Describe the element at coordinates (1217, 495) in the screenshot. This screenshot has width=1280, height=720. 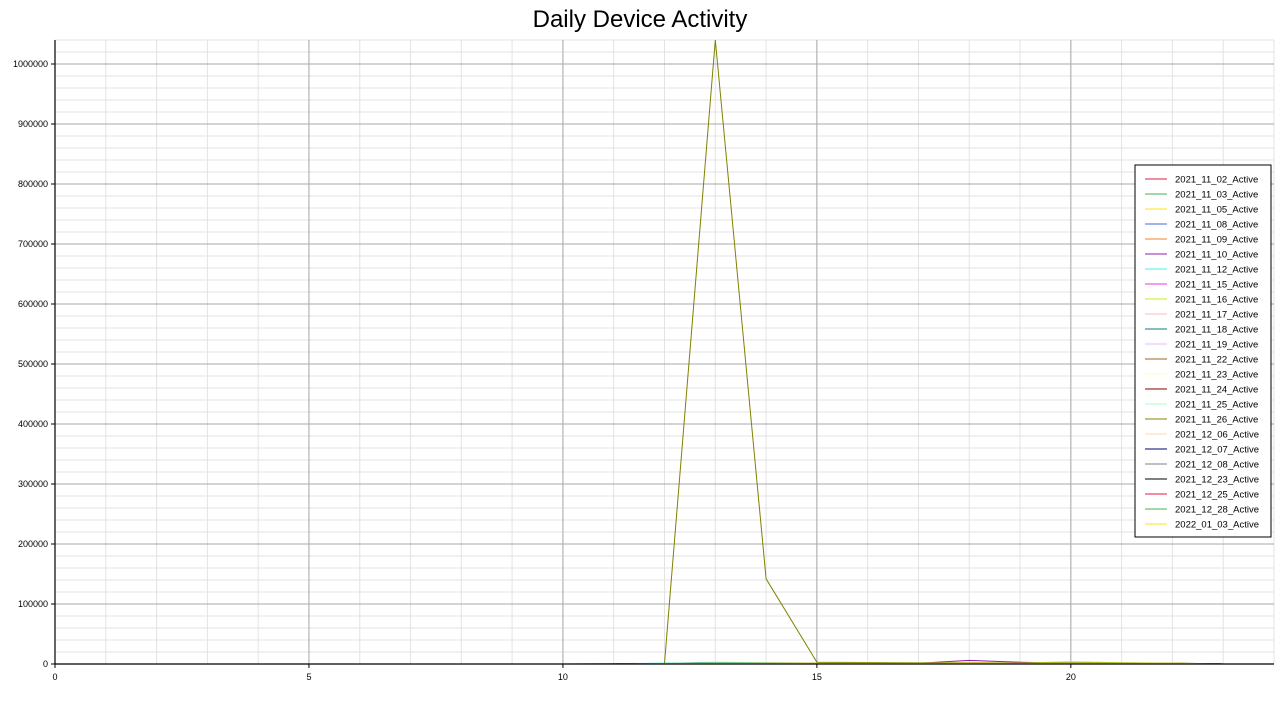
I see `legend-entry: 2021_12_25_Active` at that location.